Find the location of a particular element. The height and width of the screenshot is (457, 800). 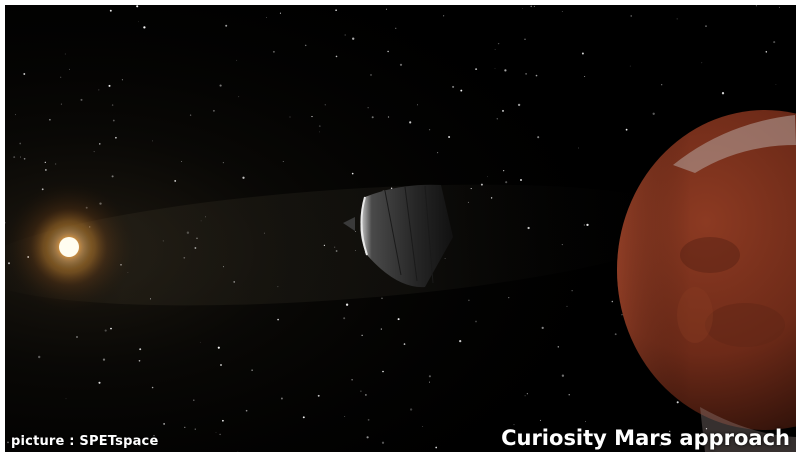

image-credit: picture : SPETspace is located at coordinates (85, 441).